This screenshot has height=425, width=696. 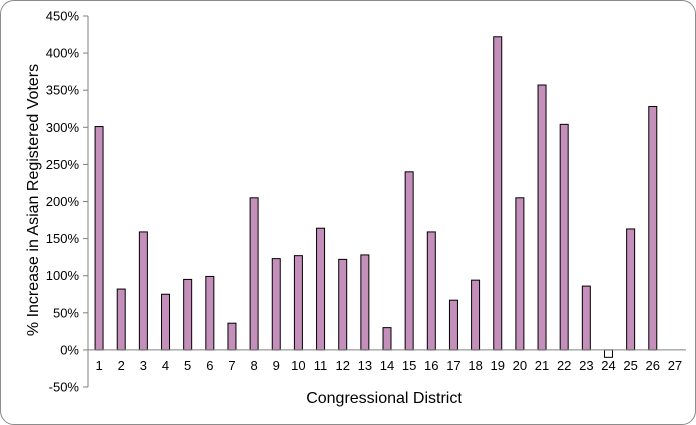 I want to click on x-tick-label: 22, so click(x=564, y=365).